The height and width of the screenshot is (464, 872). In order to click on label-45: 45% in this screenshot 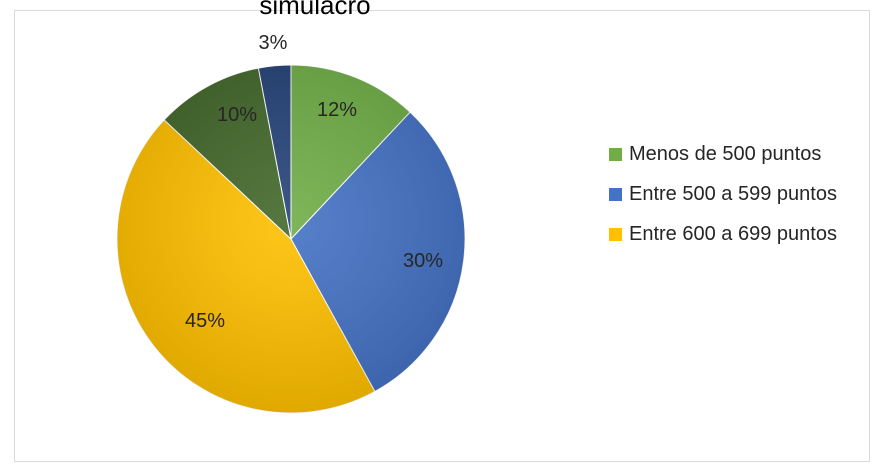, I will do `click(205, 321)`.